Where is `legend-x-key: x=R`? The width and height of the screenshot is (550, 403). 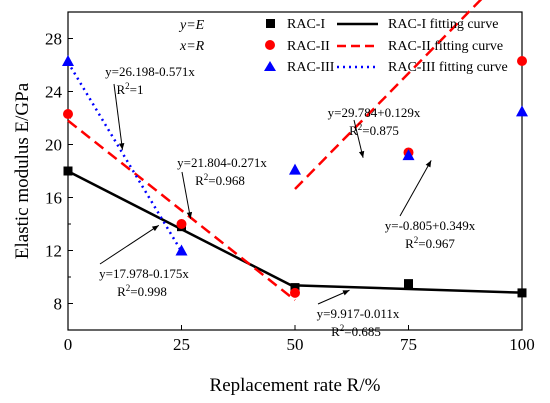 legend-x-key: x=R is located at coordinates (192, 46).